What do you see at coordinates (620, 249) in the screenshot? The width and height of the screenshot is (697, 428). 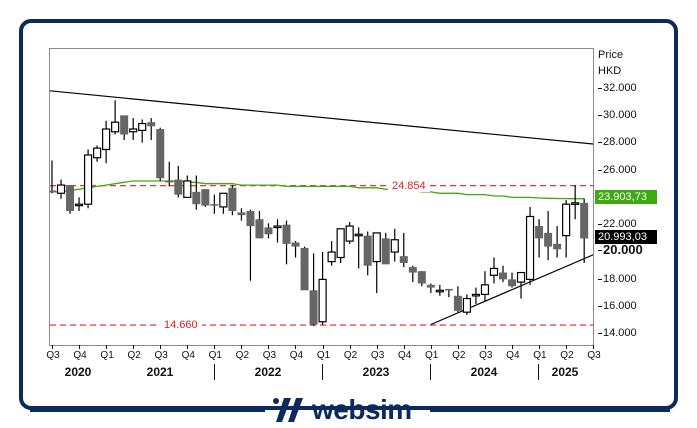 I see `y-tick-label: 20.000` at bounding box center [620, 249].